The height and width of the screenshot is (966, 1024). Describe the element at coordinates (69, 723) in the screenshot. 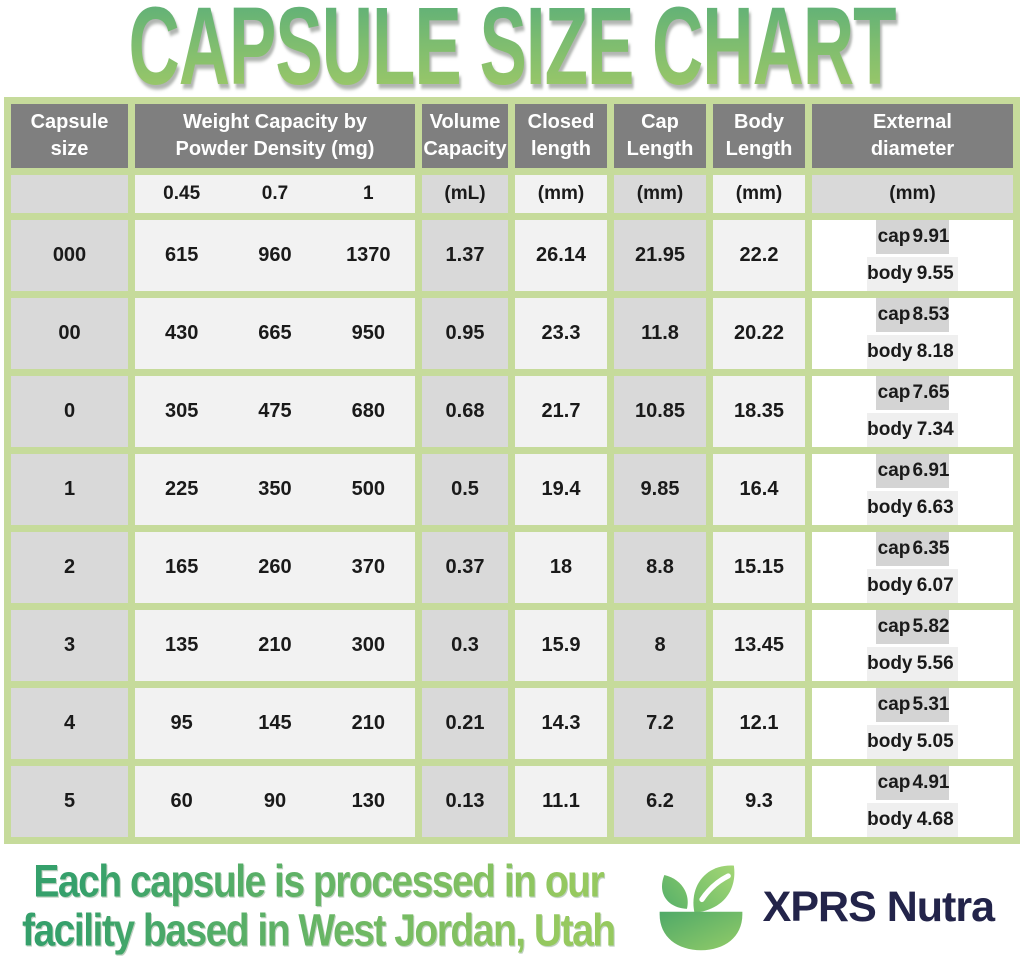

I see `capsule-size-cell: 4` at that location.